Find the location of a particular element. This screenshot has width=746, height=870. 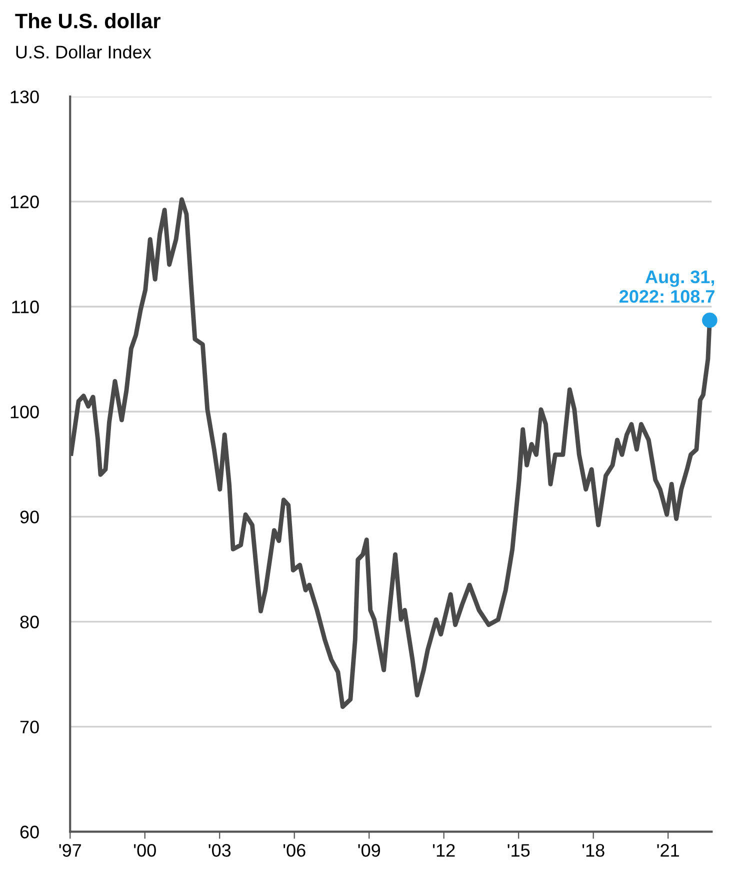

chart-title: The U.S. dollar is located at coordinates (87, 20).